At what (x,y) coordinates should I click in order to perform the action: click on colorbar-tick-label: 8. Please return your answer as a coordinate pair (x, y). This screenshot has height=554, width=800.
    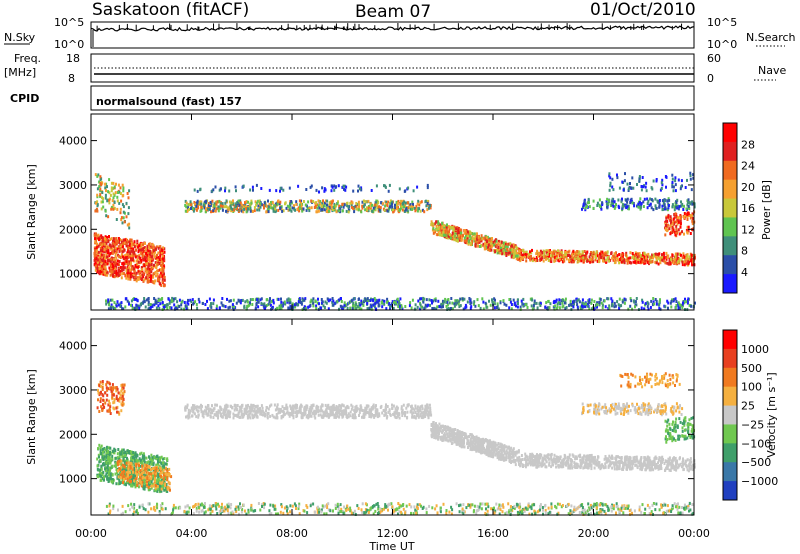
    Looking at the image, I should click on (744, 251).